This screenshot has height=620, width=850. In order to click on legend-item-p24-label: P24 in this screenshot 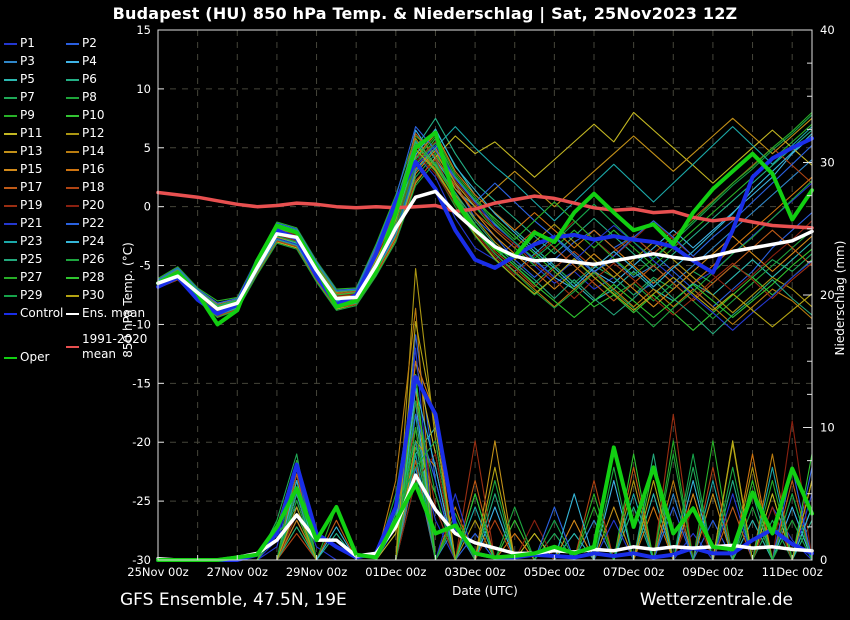, I will do `click(93, 241)`.